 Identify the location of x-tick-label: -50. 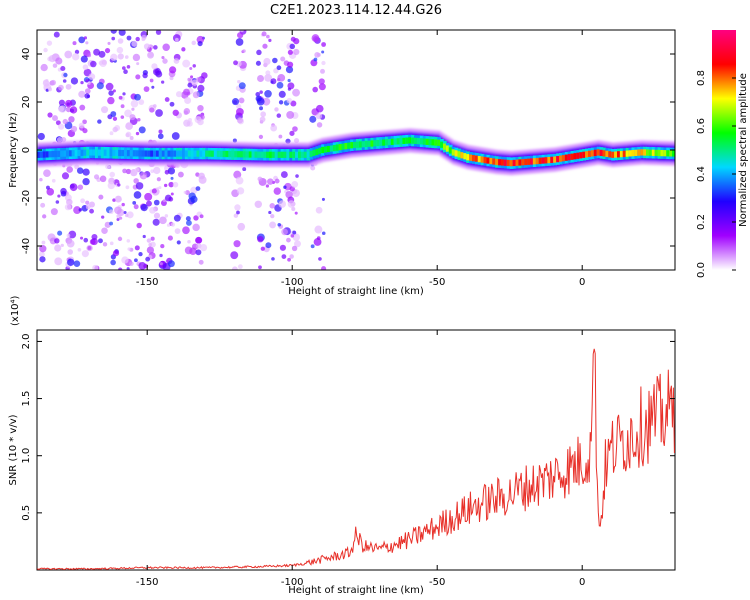
(437, 582).